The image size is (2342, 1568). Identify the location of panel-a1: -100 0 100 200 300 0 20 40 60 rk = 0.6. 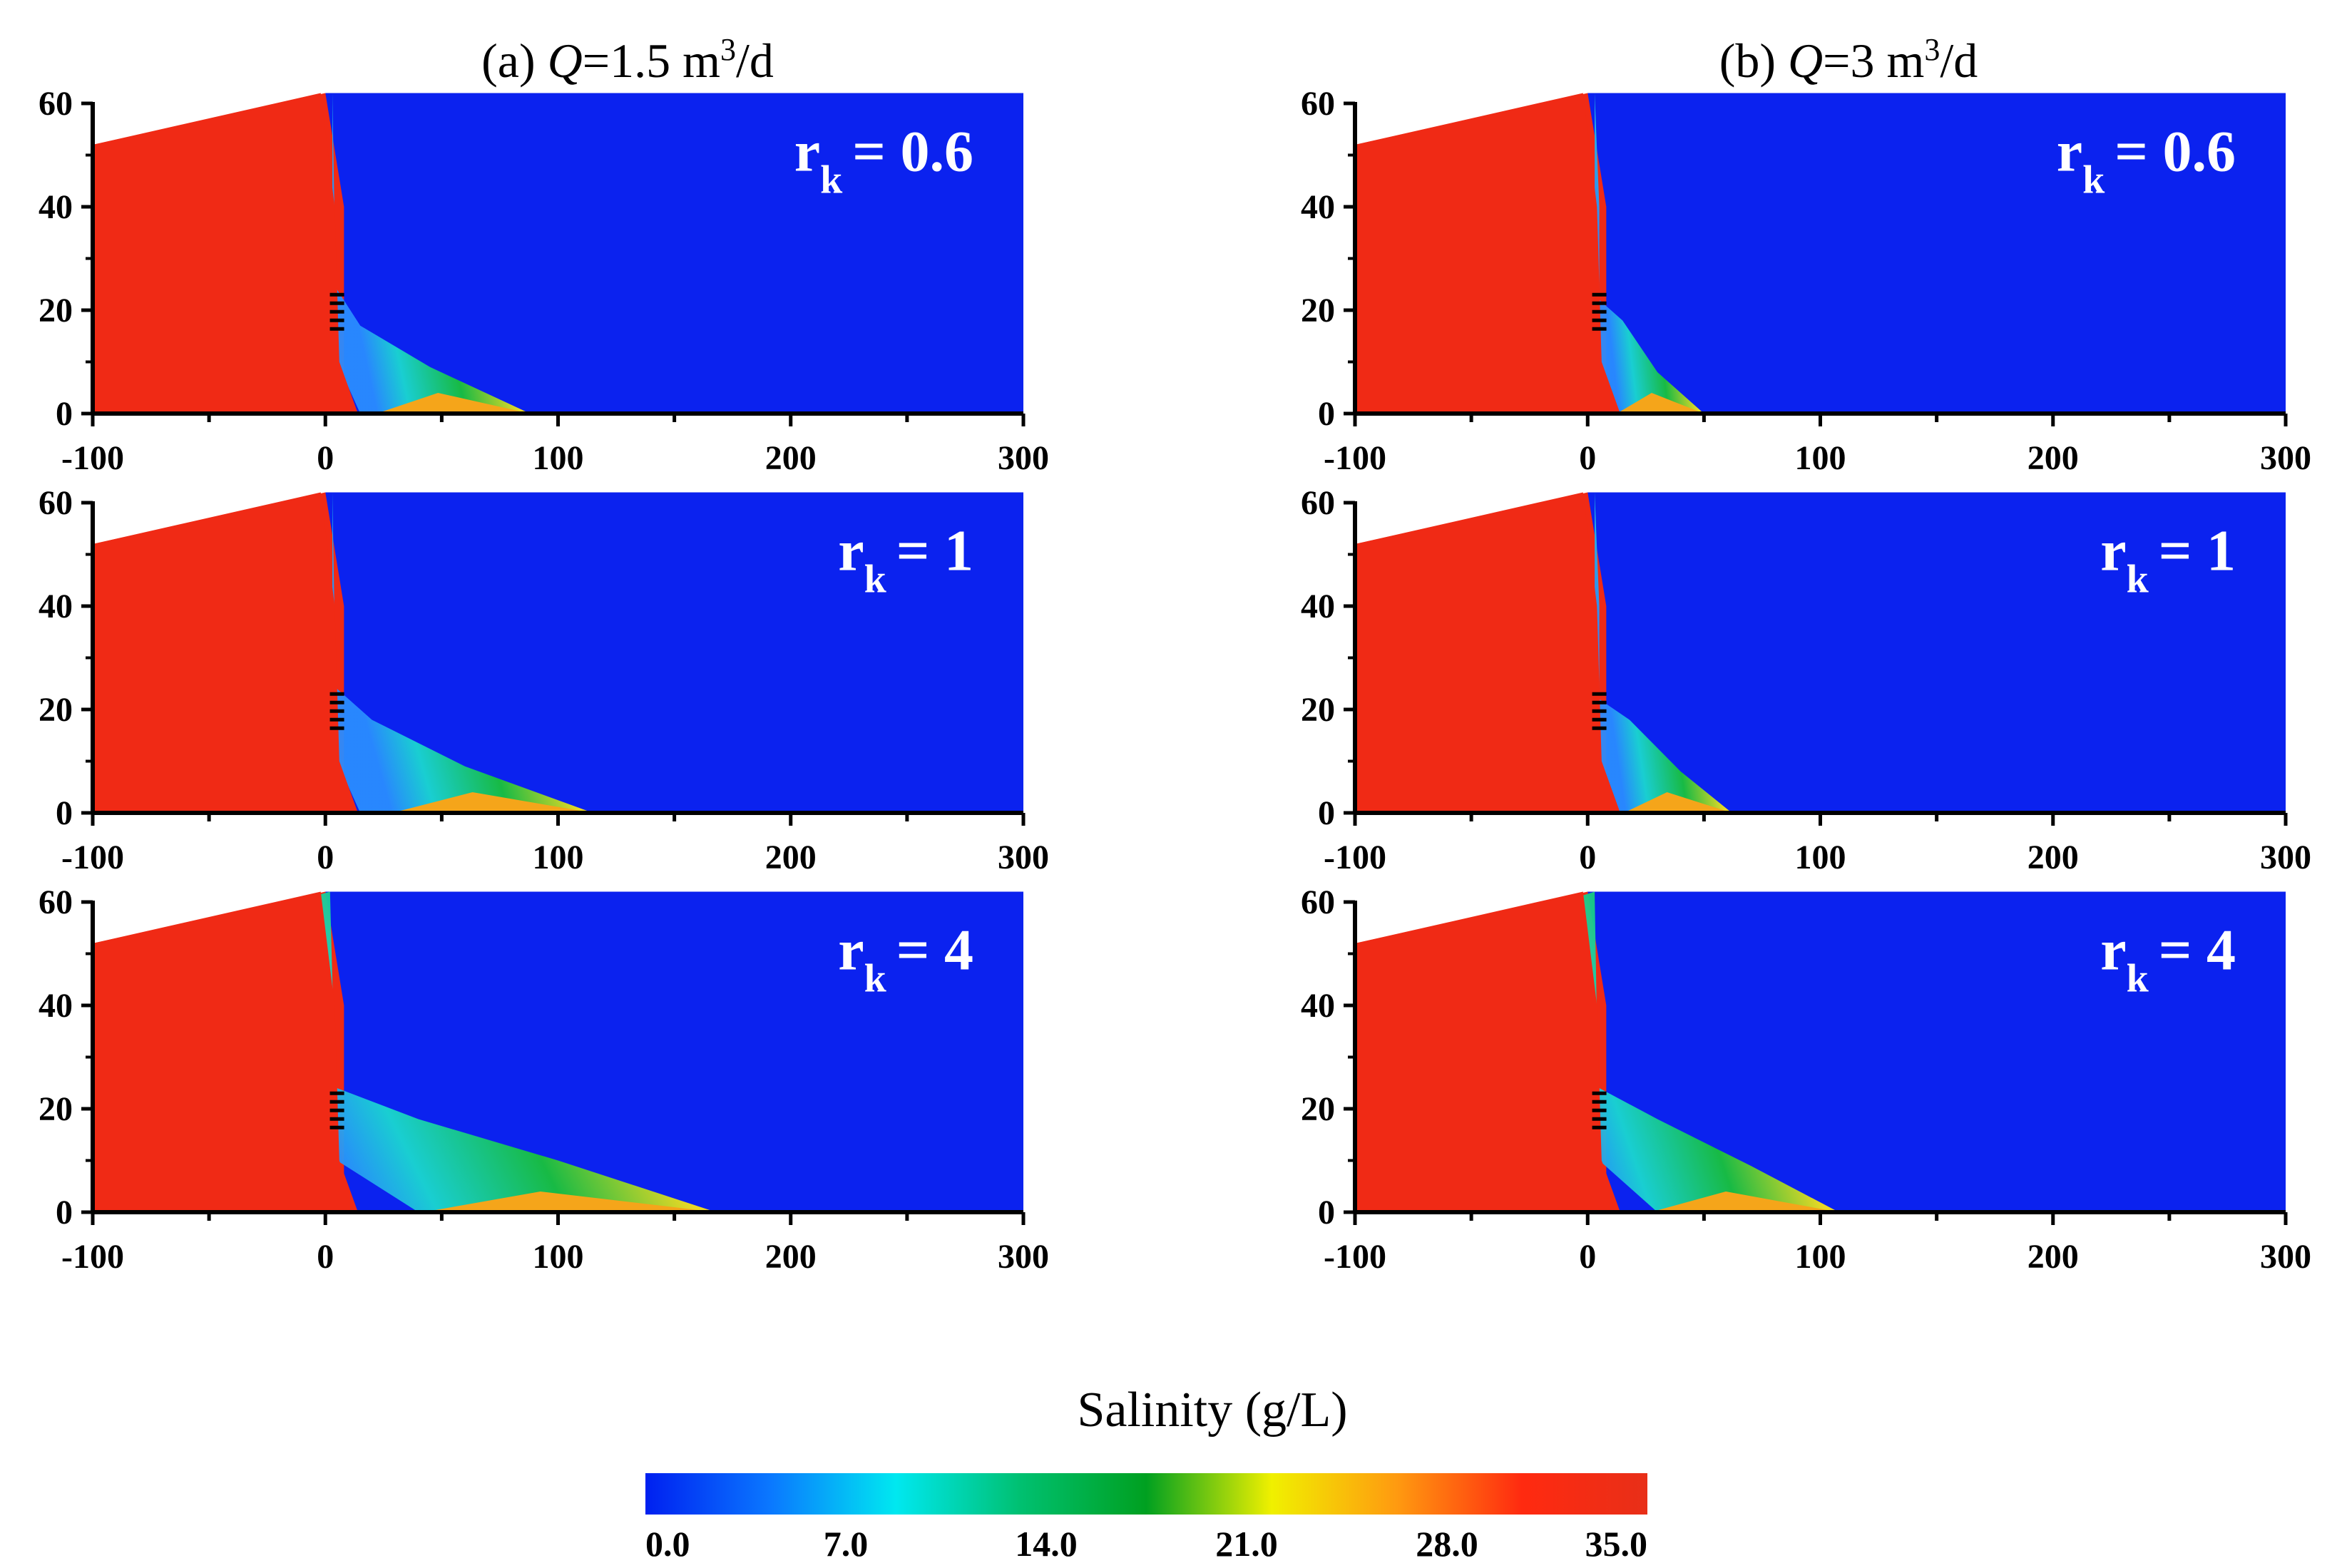
(544, 281).